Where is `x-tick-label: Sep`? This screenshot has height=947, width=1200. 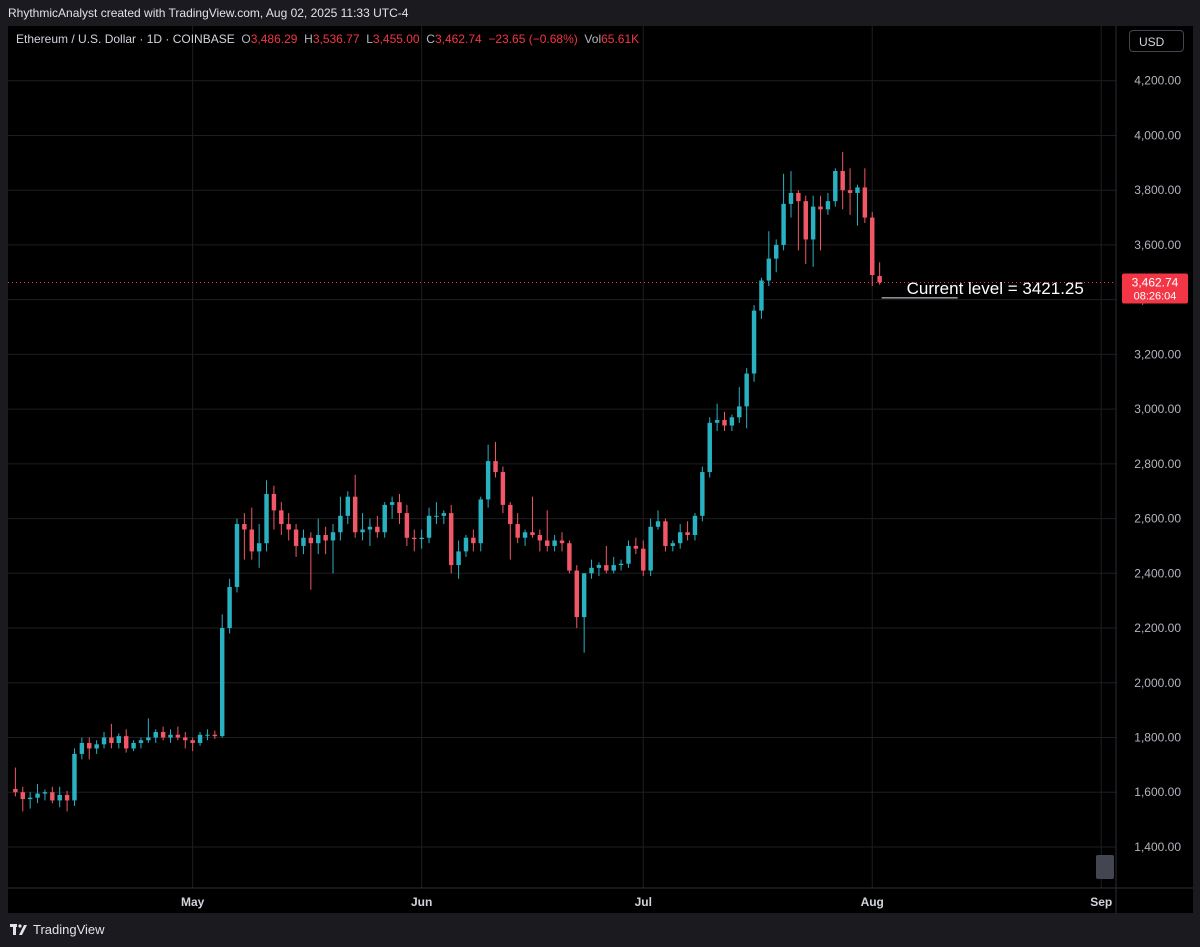 x-tick-label: Sep is located at coordinates (1101, 902).